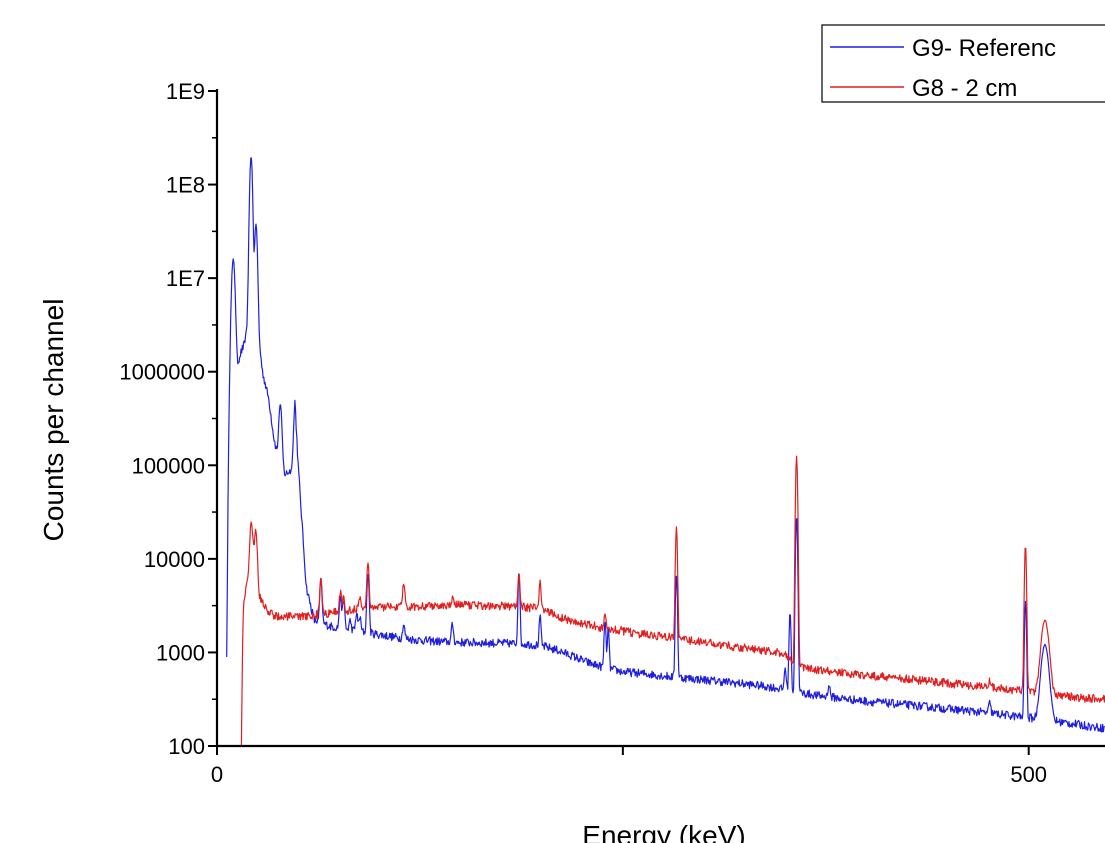 Image resolution: width=1105 pixels, height=843 pixels. What do you see at coordinates (964, 88) in the screenshot?
I see `legend-label-g8-2cm: G8 - 2 cm` at bounding box center [964, 88].